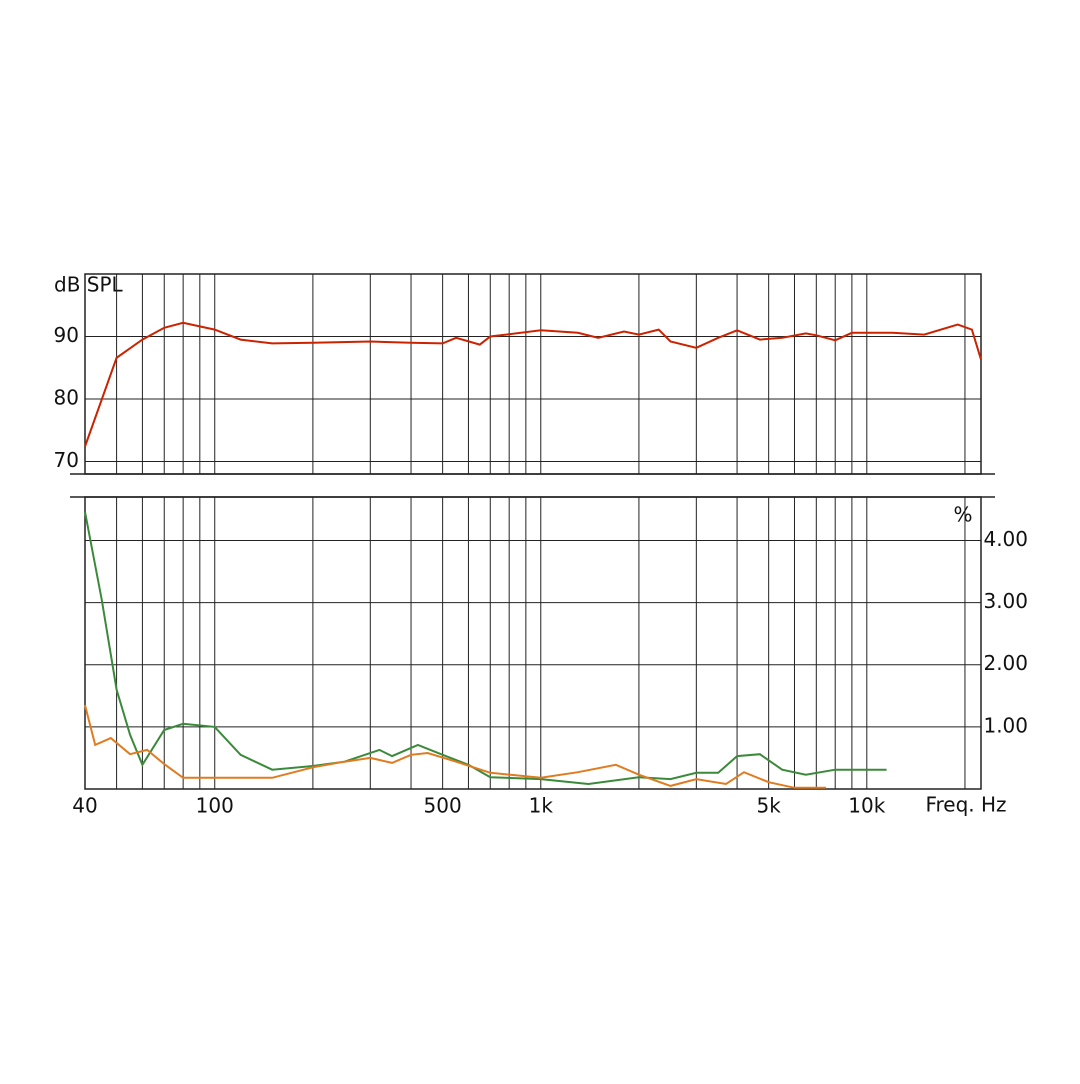  Describe the element at coordinates (965, 805) in the screenshot. I see `x-axis-label: Freq. Hz` at that location.